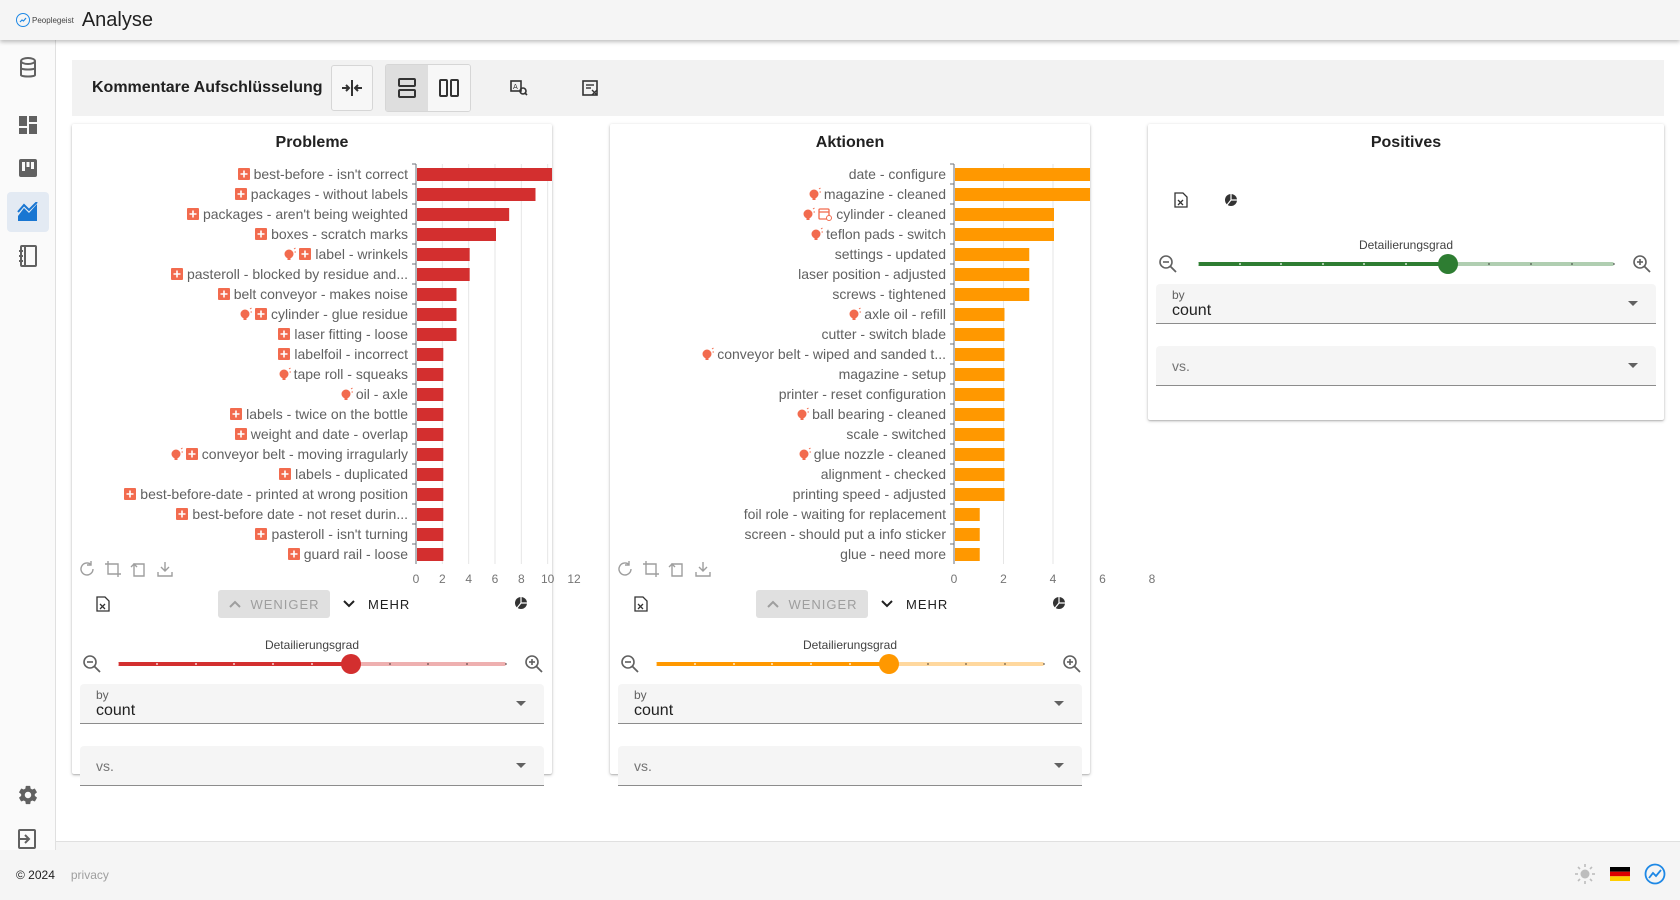  What do you see at coordinates (28, 168) in the screenshot?
I see `sidebar-item-kanban` at bounding box center [28, 168].